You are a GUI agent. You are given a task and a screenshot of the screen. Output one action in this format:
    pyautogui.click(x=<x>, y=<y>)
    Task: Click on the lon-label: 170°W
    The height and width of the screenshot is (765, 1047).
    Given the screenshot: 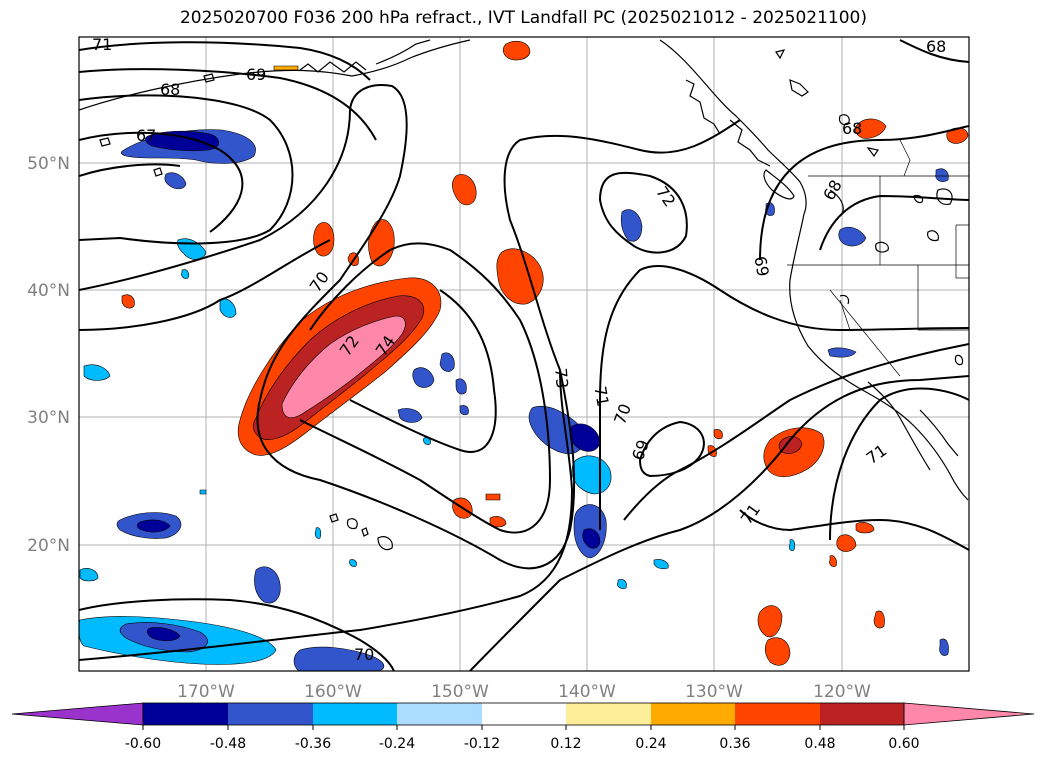 What is the action you would take?
    pyautogui.click(x=206, y=692)
    